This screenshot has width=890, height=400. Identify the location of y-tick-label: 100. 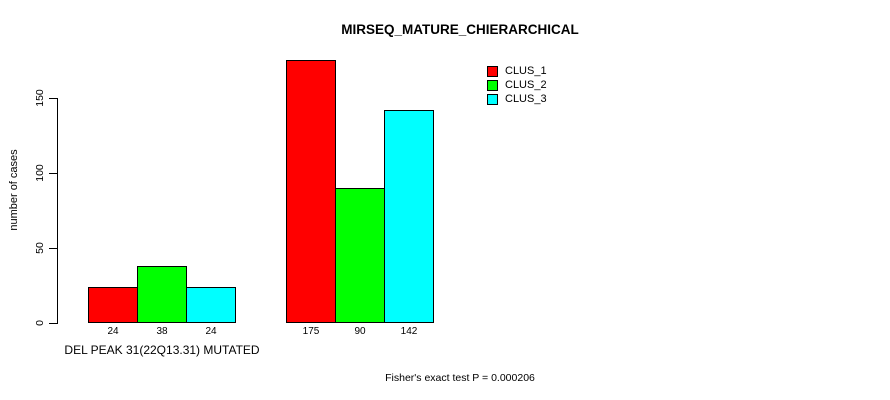
(40, 173).